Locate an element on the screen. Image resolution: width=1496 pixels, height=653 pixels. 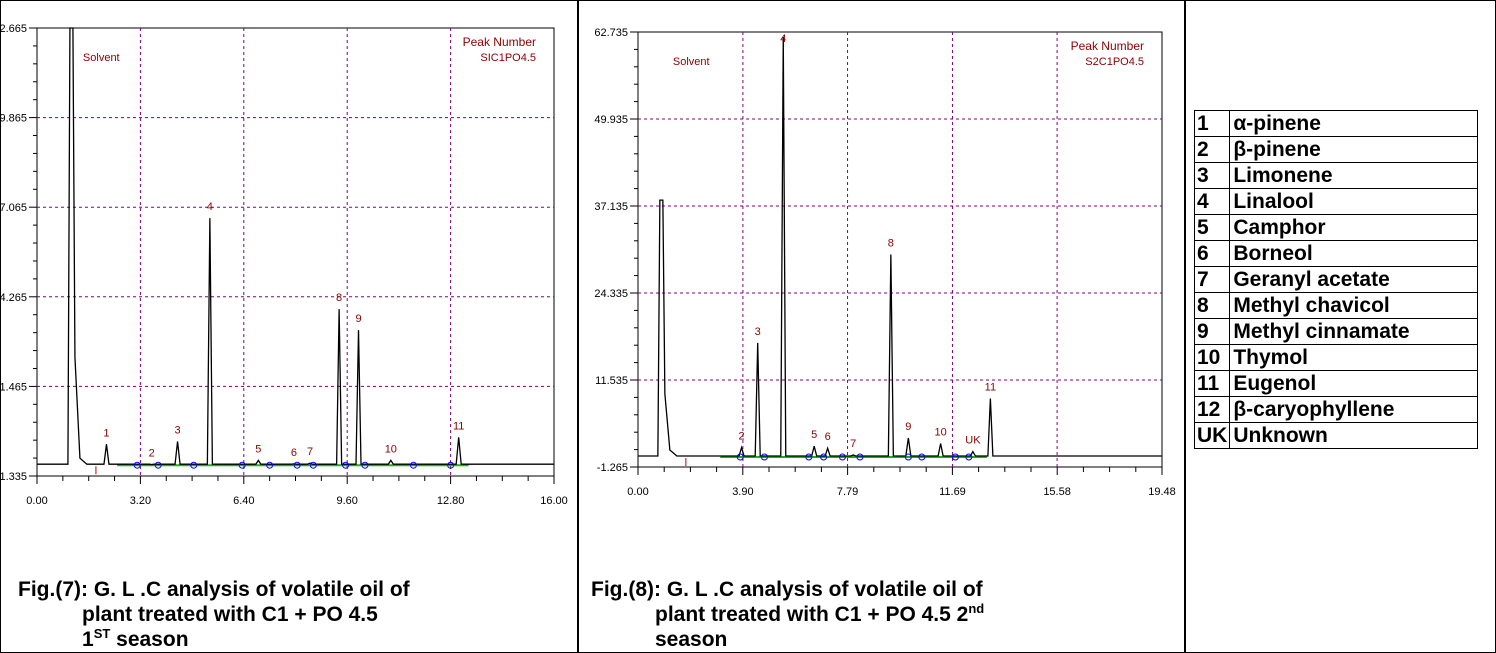
x-tick-label: 15.58 is located at coordinates (1057, 492).